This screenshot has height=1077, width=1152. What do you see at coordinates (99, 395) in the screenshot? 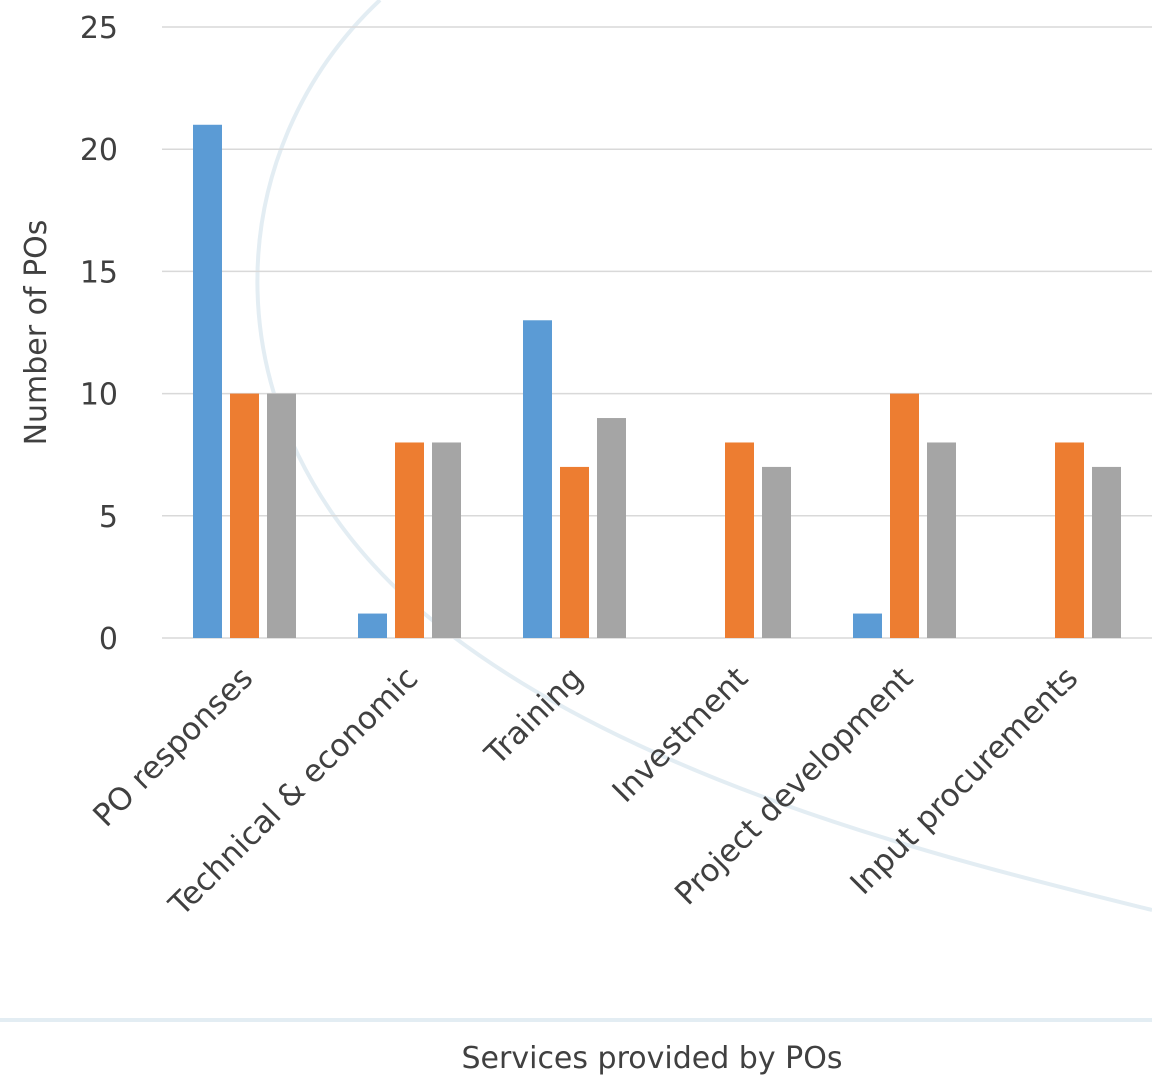
I see `y-tick-label: 10` at bounding box center [99, 395].